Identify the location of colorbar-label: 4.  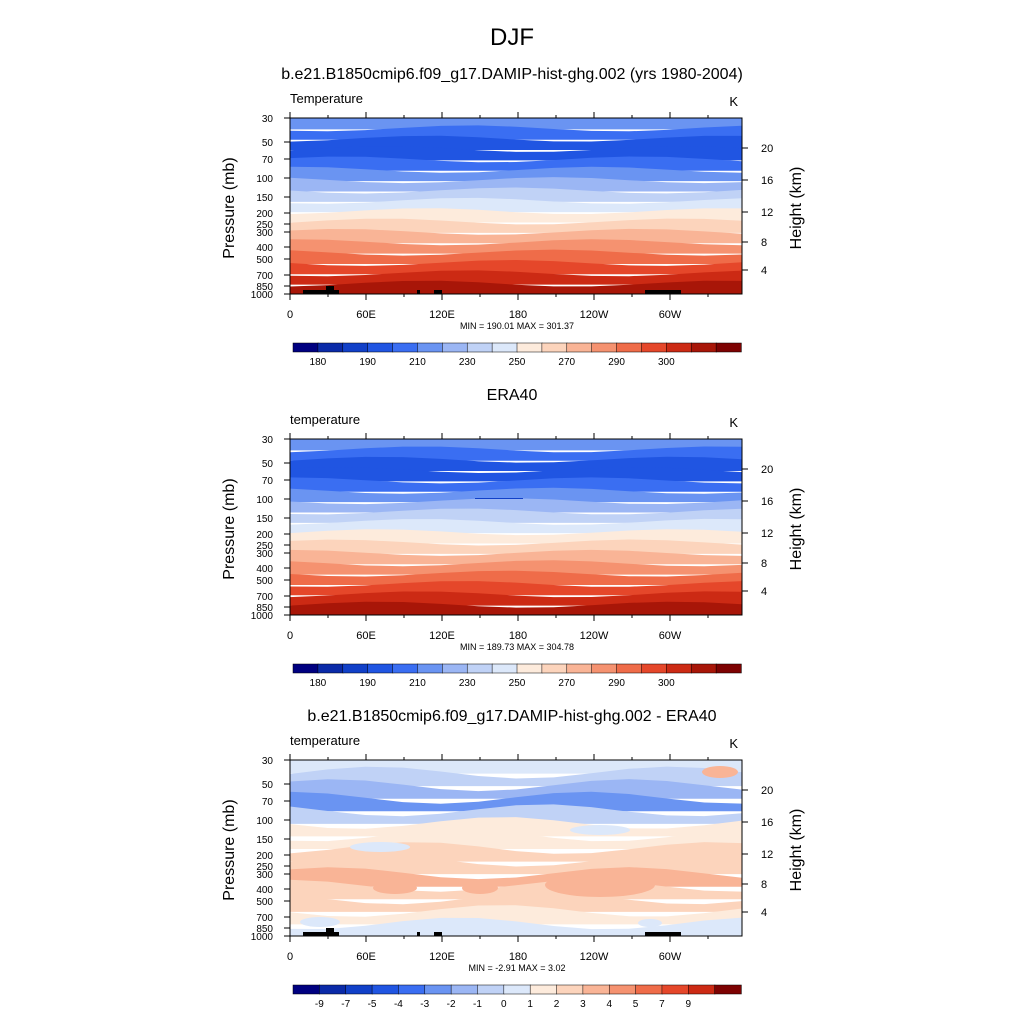
(609, 1004).